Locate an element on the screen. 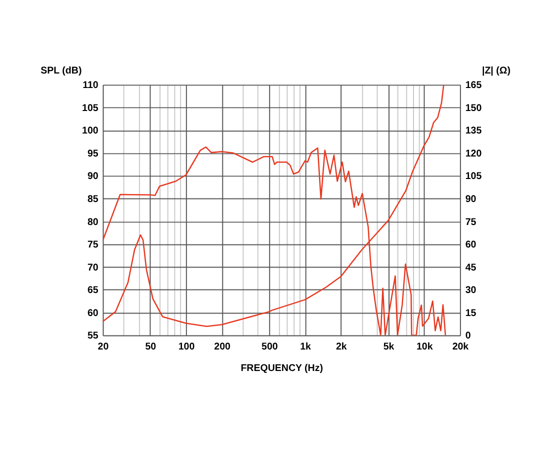 The width and height of the screenshot is (550, 450). y2-tick-label: 30 is located at coordinates (471, 290).